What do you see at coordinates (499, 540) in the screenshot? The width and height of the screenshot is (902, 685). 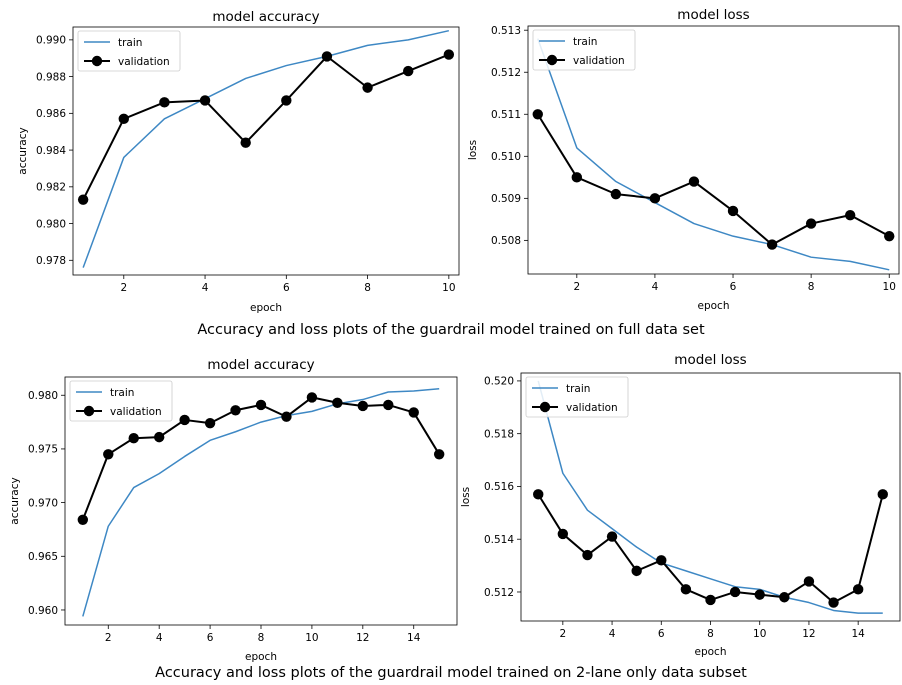 I see `y-tick-label: 0.514` at bounding box center [499, 540].